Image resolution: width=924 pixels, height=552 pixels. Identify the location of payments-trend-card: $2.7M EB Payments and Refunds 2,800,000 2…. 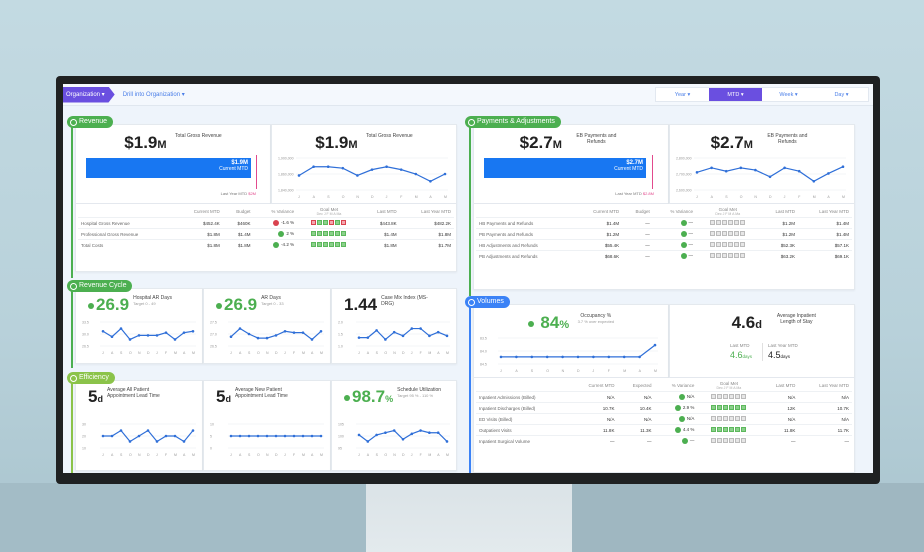
(762, 164).